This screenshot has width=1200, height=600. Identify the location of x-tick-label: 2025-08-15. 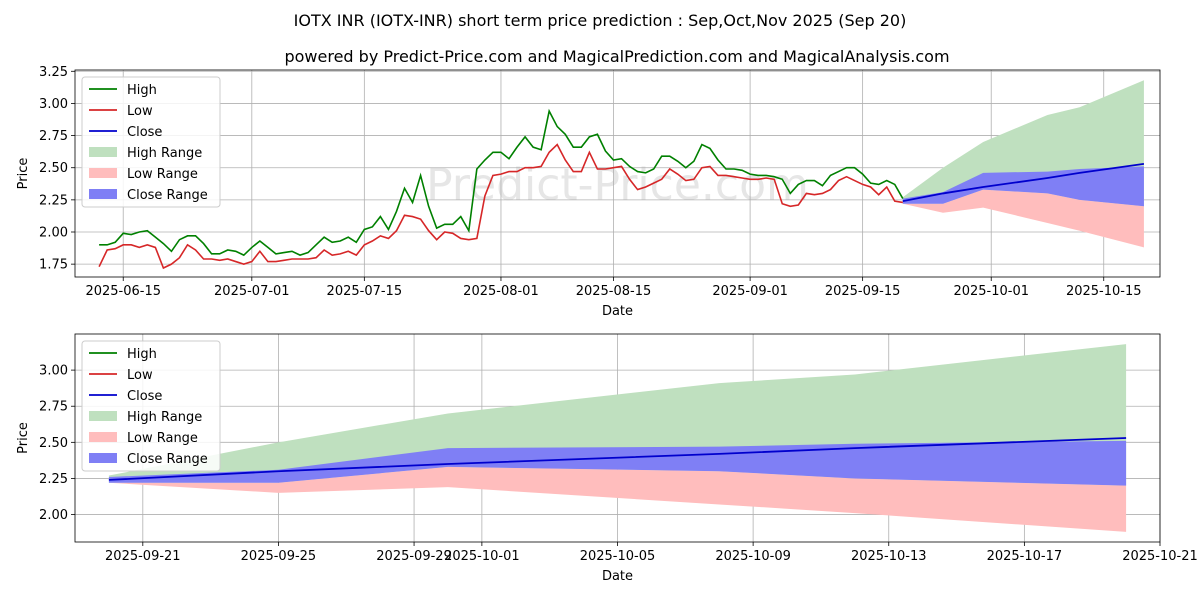
(614, 291).